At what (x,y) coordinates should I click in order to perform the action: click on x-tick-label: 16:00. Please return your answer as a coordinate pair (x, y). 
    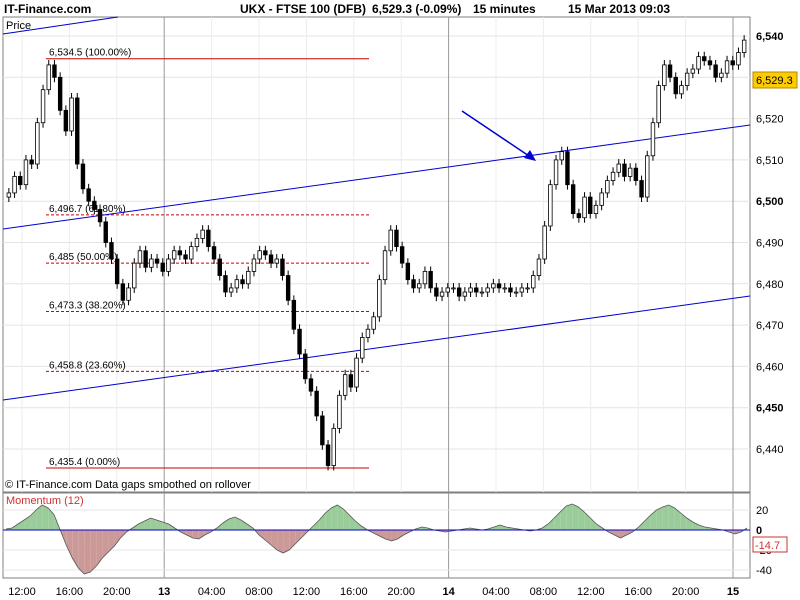
    Looking at the image, I should click on (70, 592).